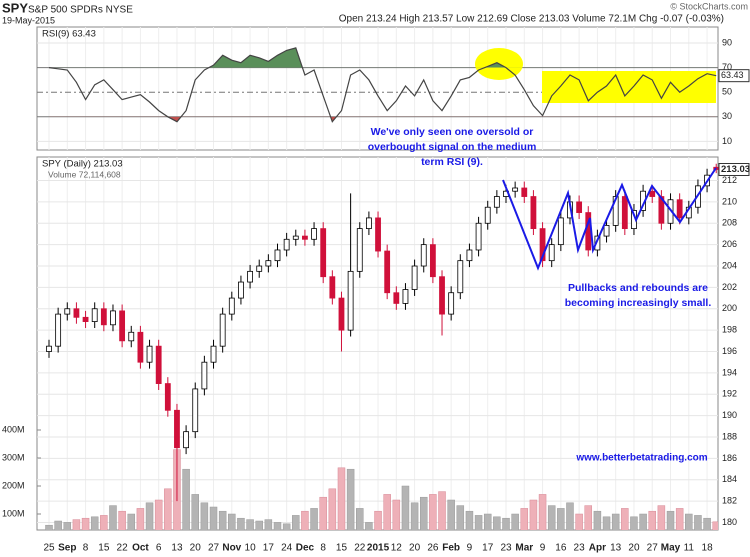  Describe the element at coordinates (360, 548) in the screenshot. I see `x-tick-label: 22` at that location.